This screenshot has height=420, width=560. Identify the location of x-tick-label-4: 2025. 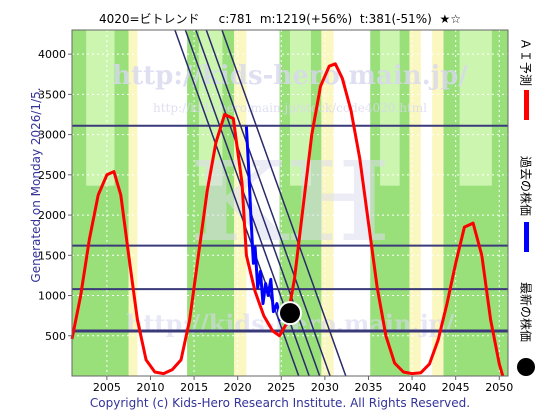
(281, 387).